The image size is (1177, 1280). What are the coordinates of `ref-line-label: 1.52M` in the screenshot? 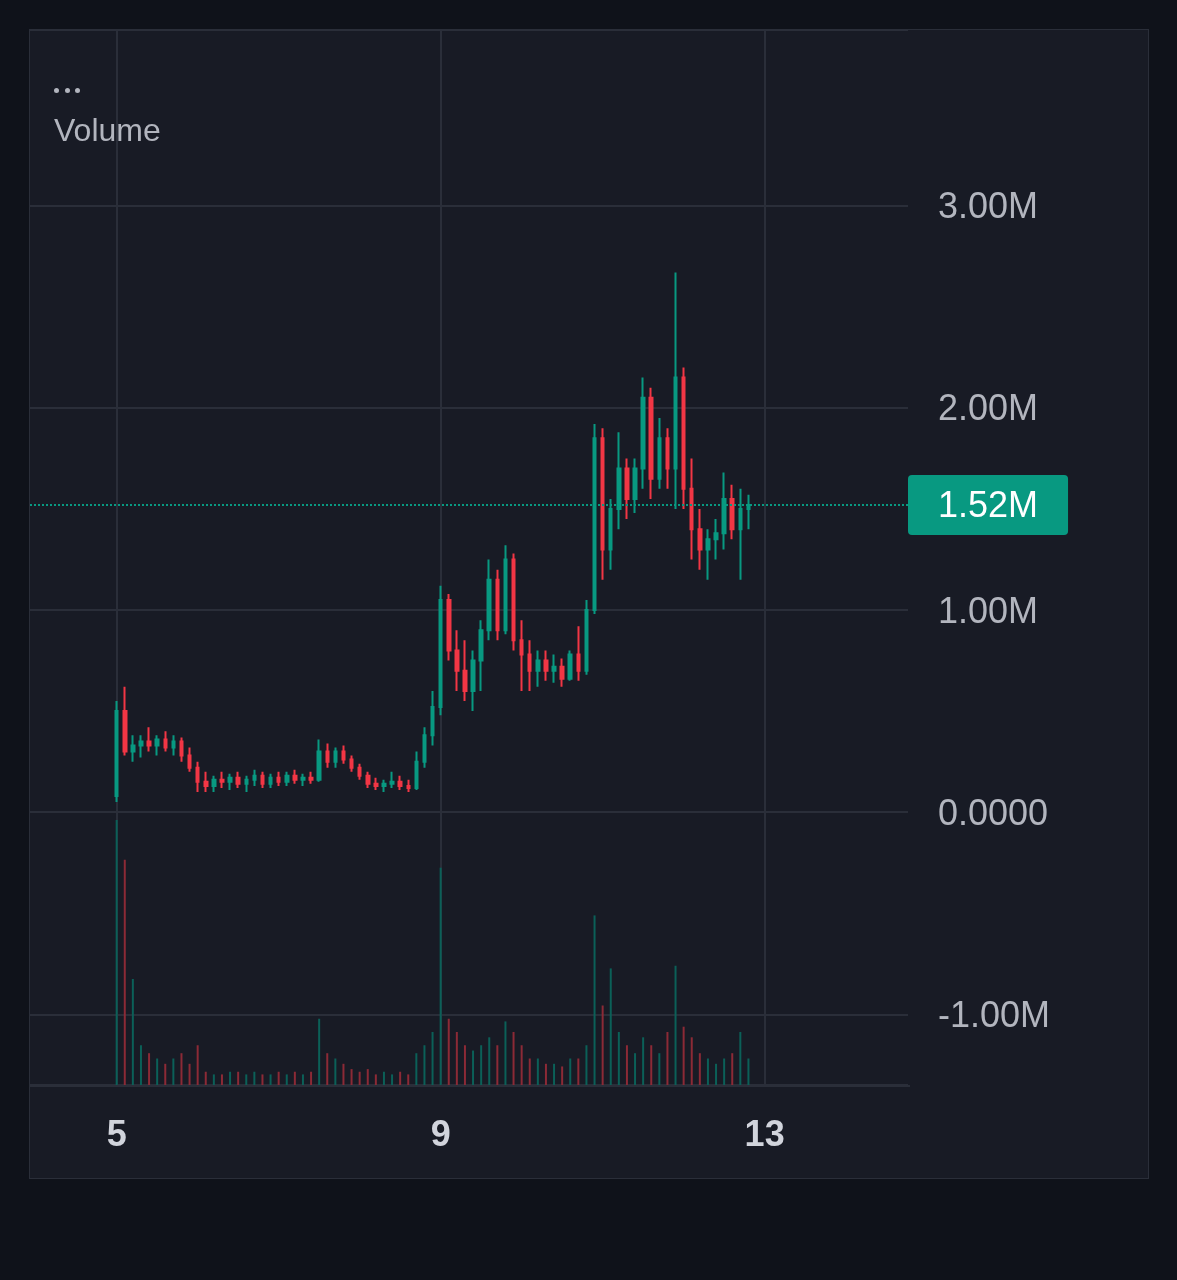 It's located at (988, 505).